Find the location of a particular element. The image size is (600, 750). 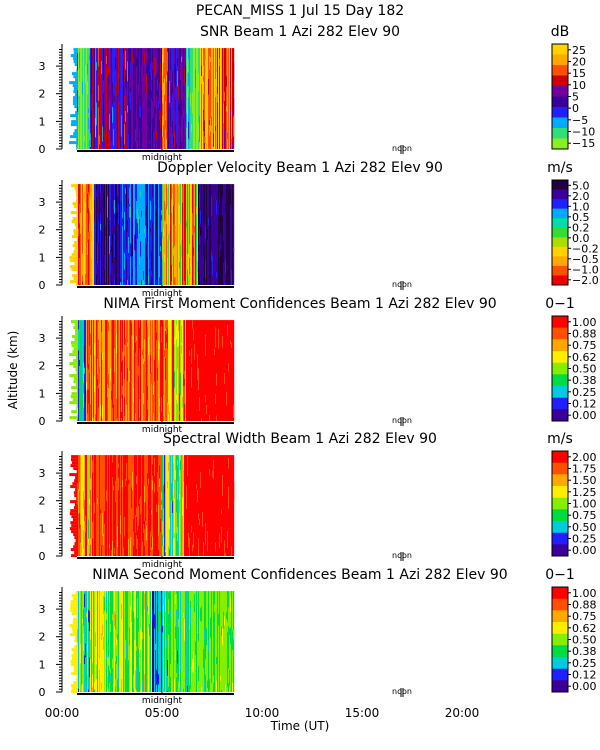

data-coverage-bar is located at coordinates (155, 151).